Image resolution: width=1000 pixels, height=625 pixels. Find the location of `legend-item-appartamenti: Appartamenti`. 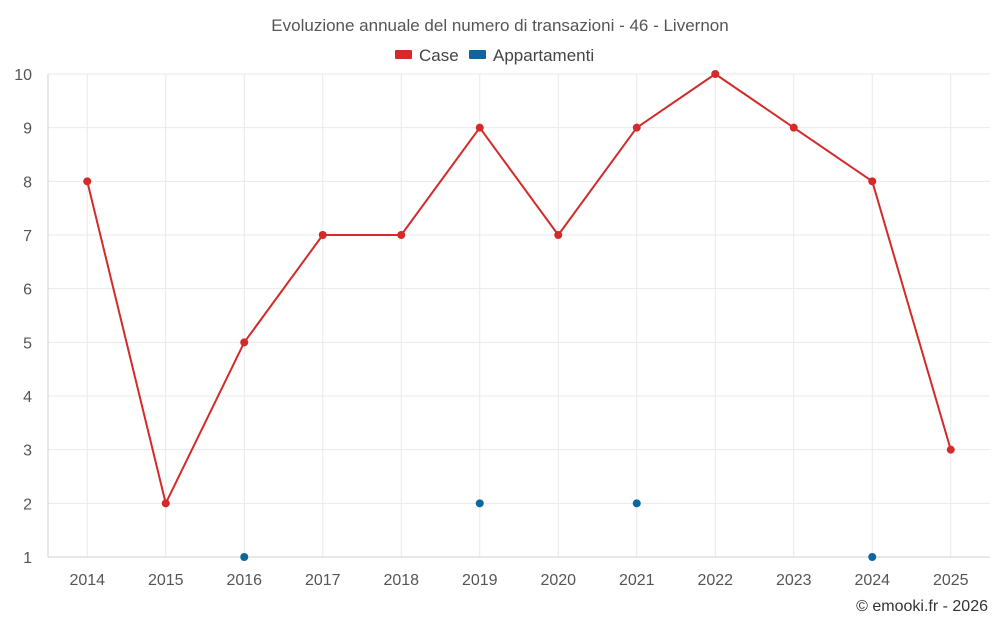

legend-item-appartamenti: Appartamenti is located at coordinates (531, 55).